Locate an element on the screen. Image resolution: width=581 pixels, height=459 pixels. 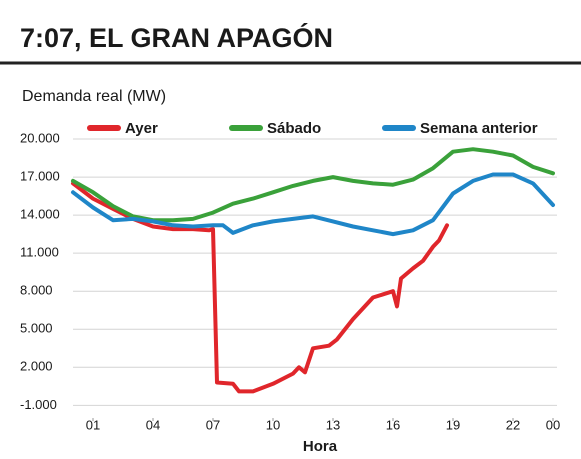
legend: Ayer Sábado Semana anterior is located at coordinates (312, 128).